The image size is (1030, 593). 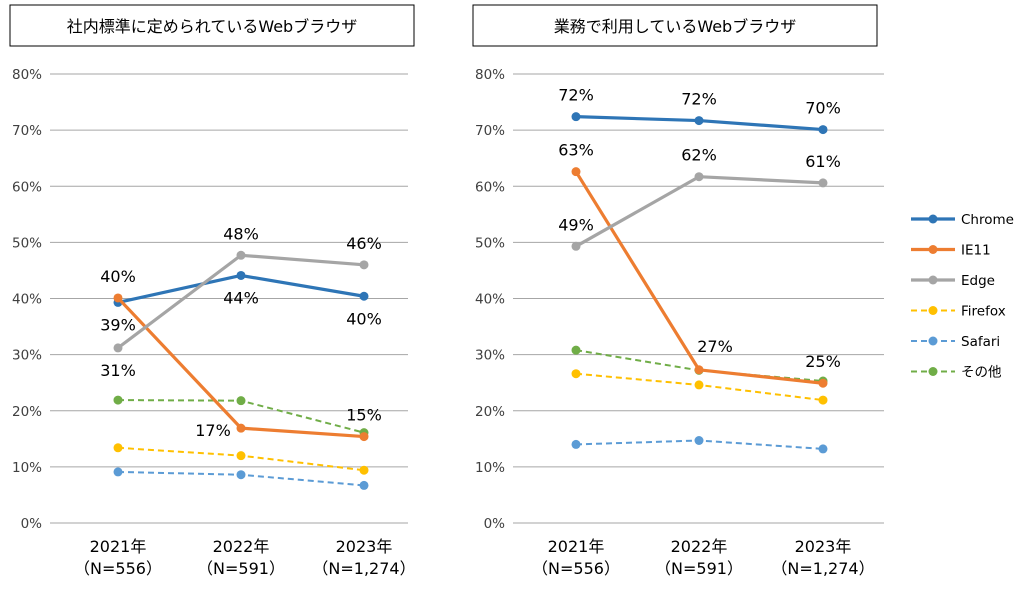 What do you see at coordinates (933, 371) in the screenshot?
I see `legend-marker-other` at bounding box center [933, 371].